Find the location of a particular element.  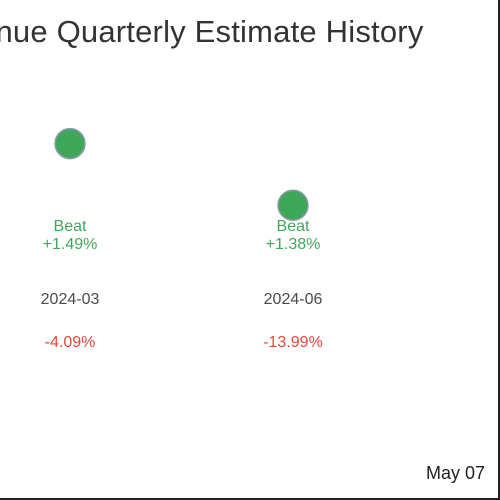

chart-title: enue Quarterly Estimate History is located at coordinates (212, 31).